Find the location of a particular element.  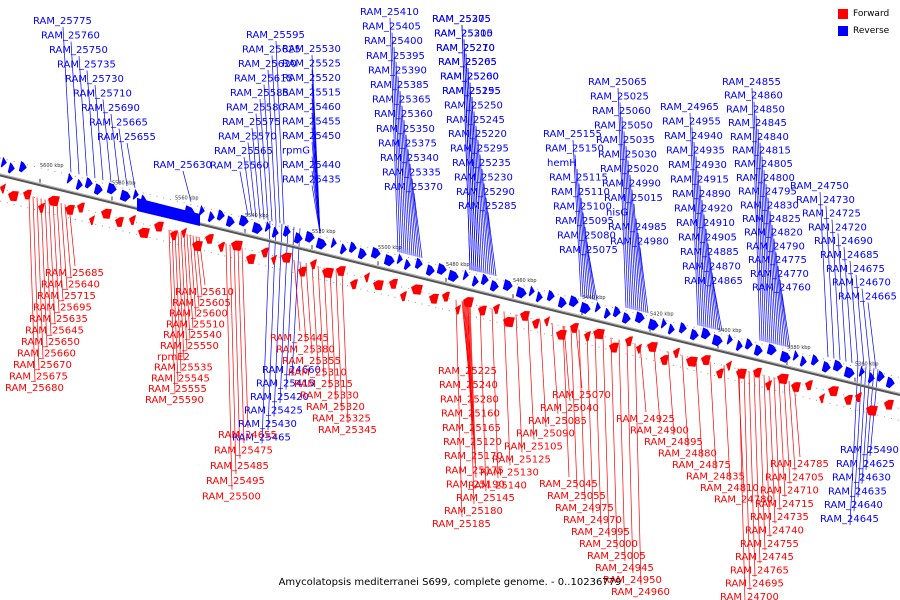

reverse-gene-label: RAM_24670 is located at coordinates (861, 283).